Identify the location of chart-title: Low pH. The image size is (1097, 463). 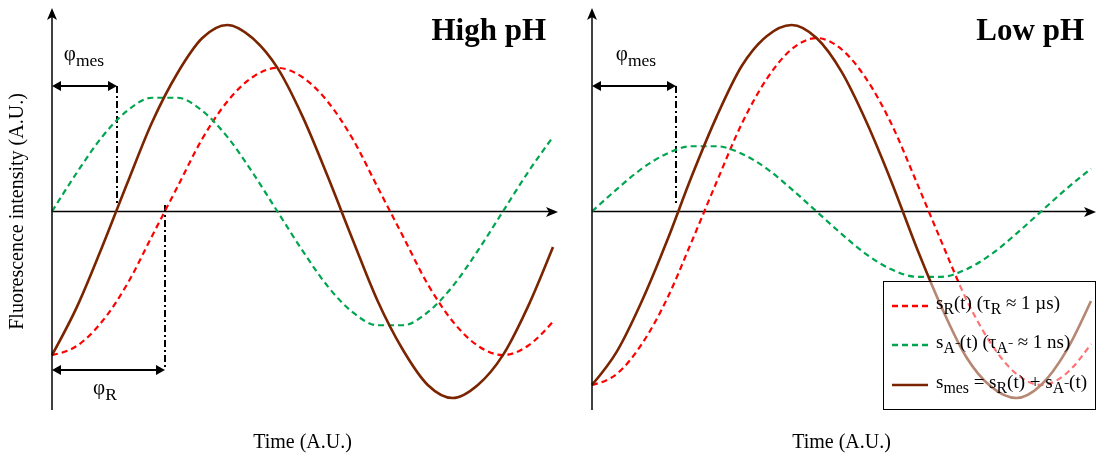
(1030, 29).